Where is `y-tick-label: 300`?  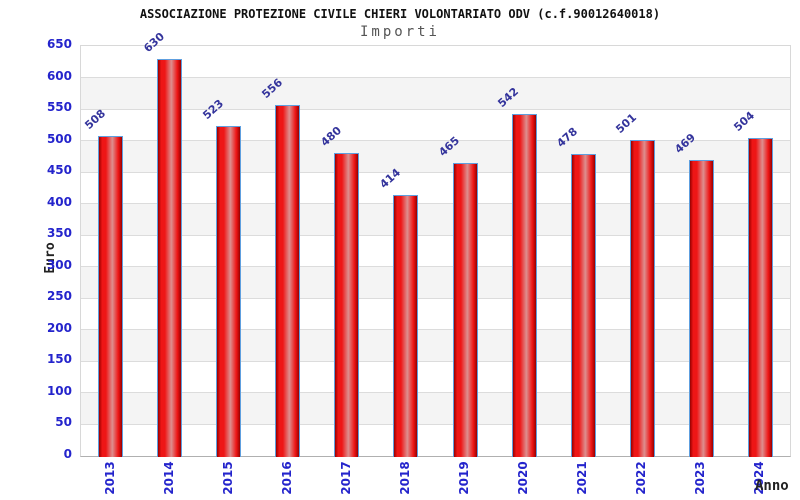 y-tick-label: 300 is located at coordinates (59, 264).